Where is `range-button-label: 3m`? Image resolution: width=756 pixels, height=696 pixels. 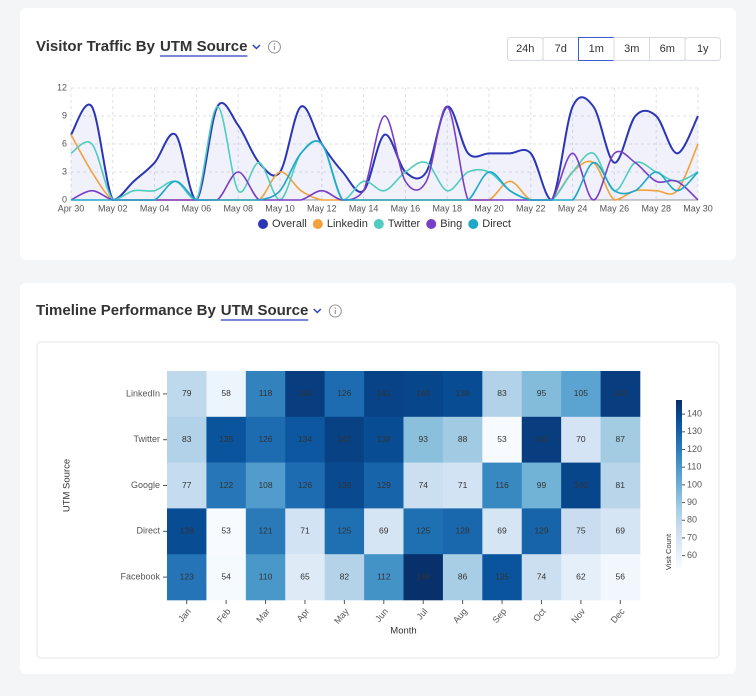 range-button-label: 3m is located at coordinates (631, 49).